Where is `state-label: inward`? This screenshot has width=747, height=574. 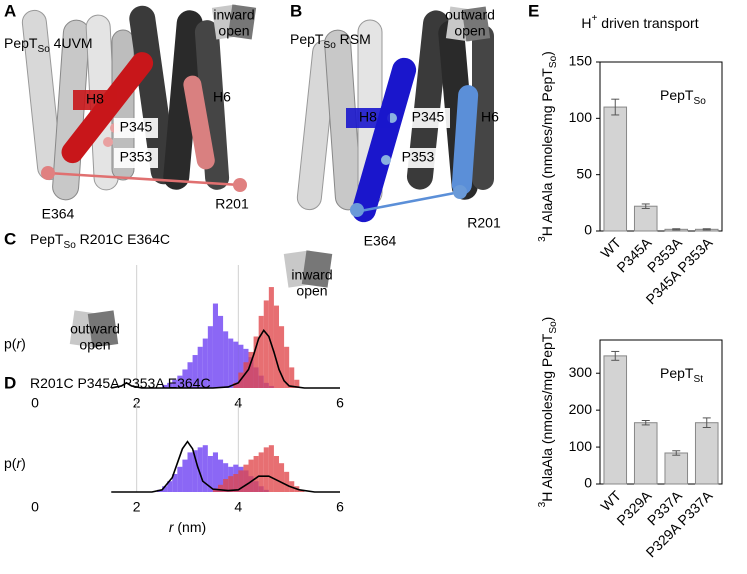
state-label: inward is located at coordinates (233, 15).